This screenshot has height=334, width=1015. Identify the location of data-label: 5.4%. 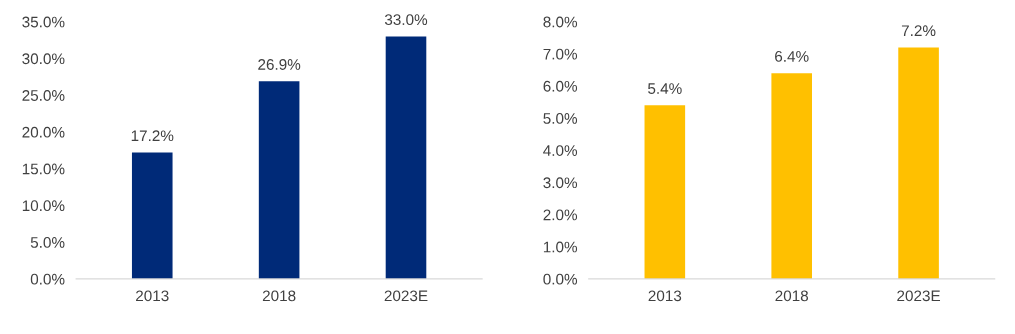
(665, 88).